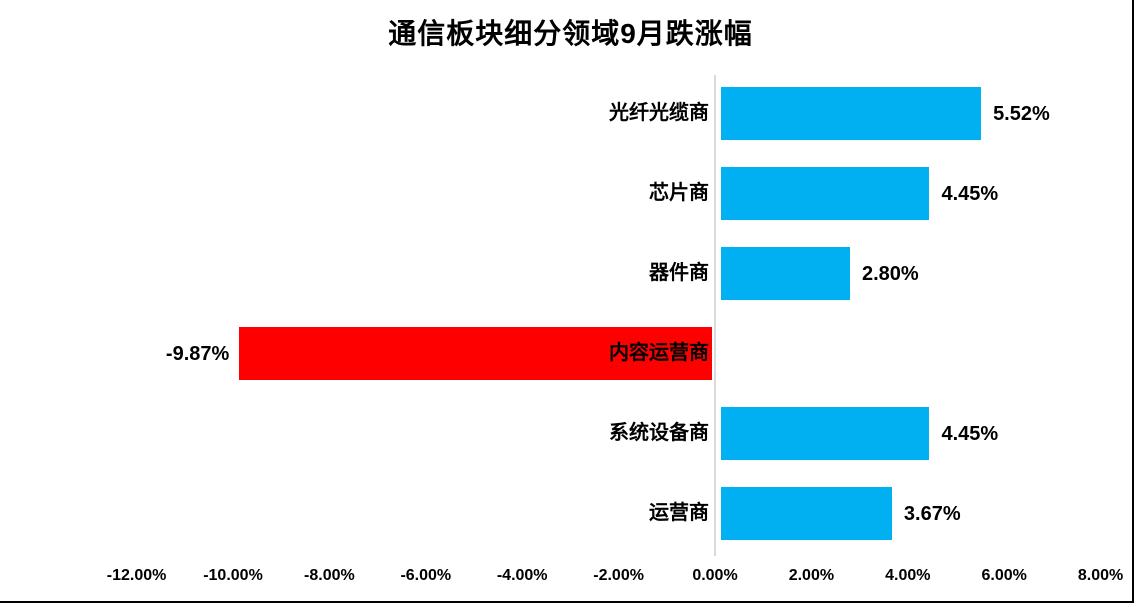 This screenshot has width=1141, height=607. Describe the element at coordinates (659, 113) in the screenshot. I see `category-label: 光纤光缆商` at that location.